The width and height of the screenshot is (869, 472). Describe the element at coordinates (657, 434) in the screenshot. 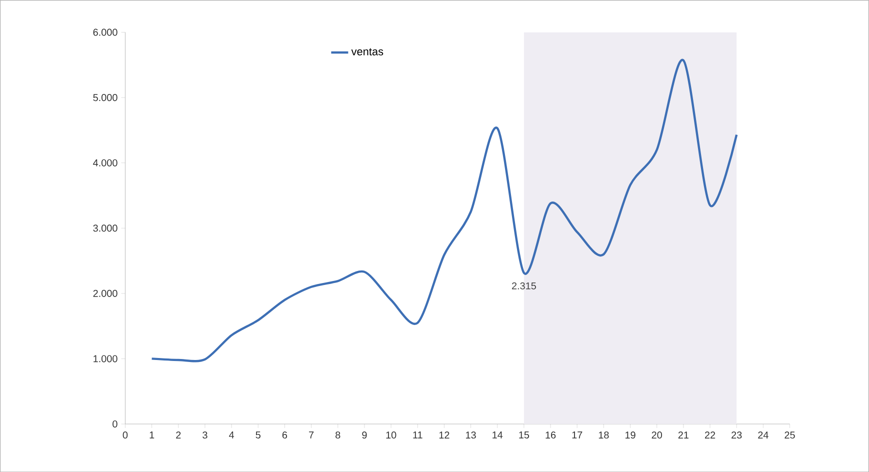

I see `x-tick-label: 20` at that location.